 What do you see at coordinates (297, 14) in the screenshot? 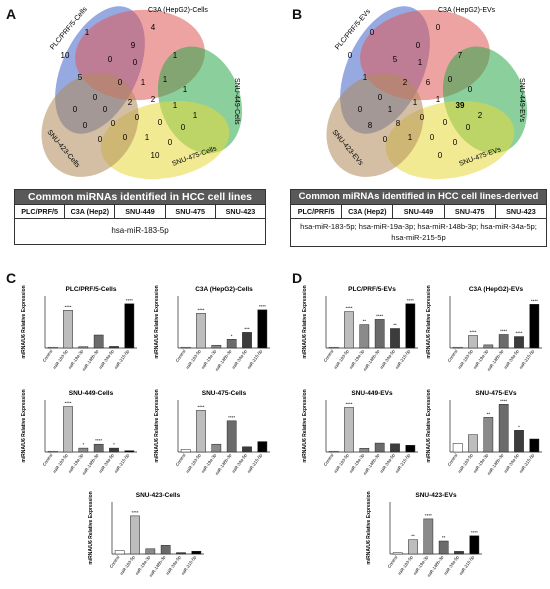
I see `panel-letter-b: B` at bounding box center [297, 14].